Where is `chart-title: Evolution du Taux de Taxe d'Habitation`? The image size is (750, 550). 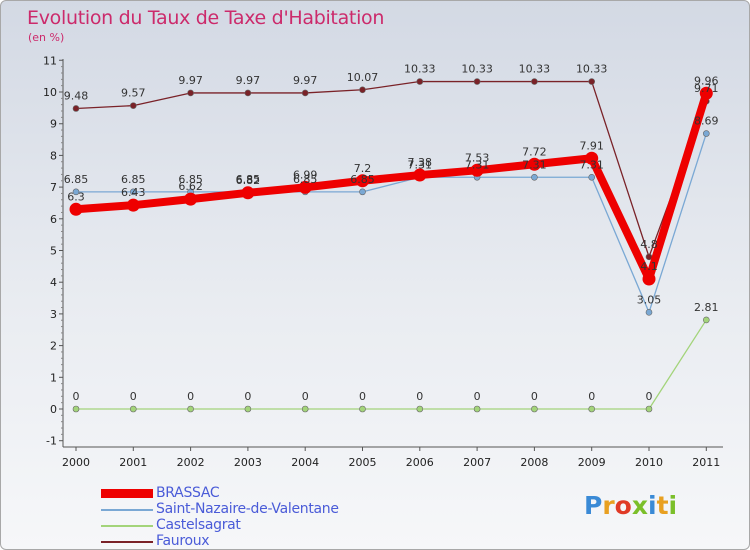 chart-title: Evolution du Taux de Taxe d'Habitation is located at coordinates (206, 18).